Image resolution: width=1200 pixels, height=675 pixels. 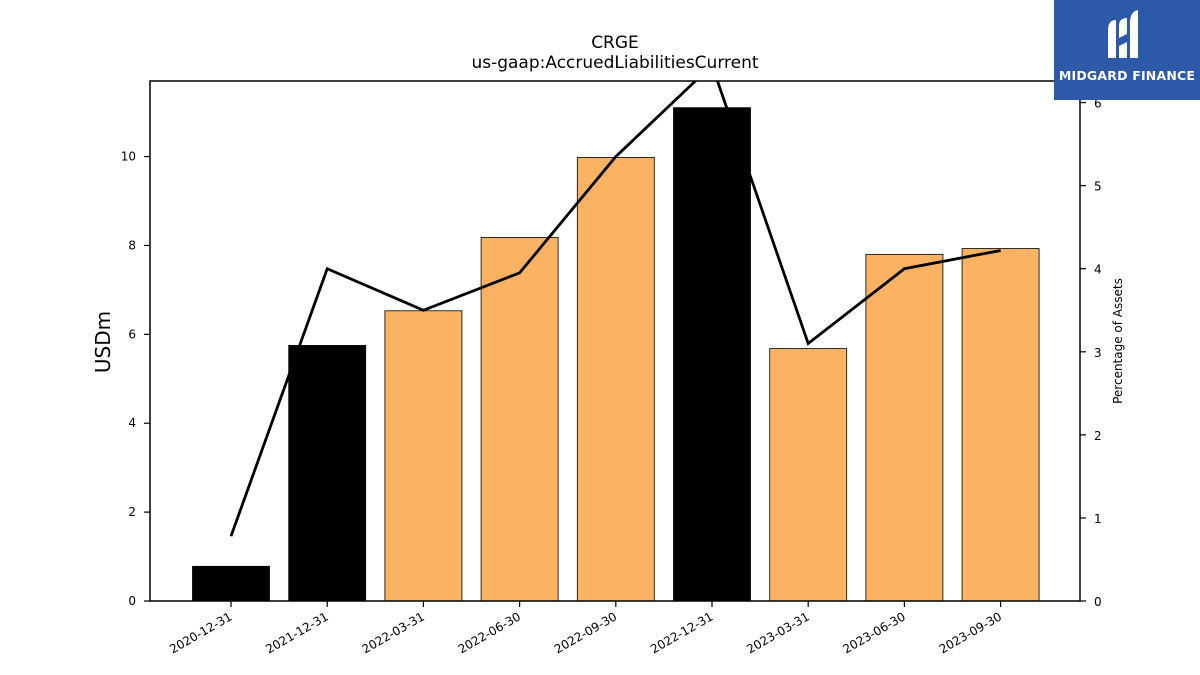 What do you see at coordinates (615, 43) in the screenshot?
I see `chart-title: CRGE` at bounding box center [615, 43].